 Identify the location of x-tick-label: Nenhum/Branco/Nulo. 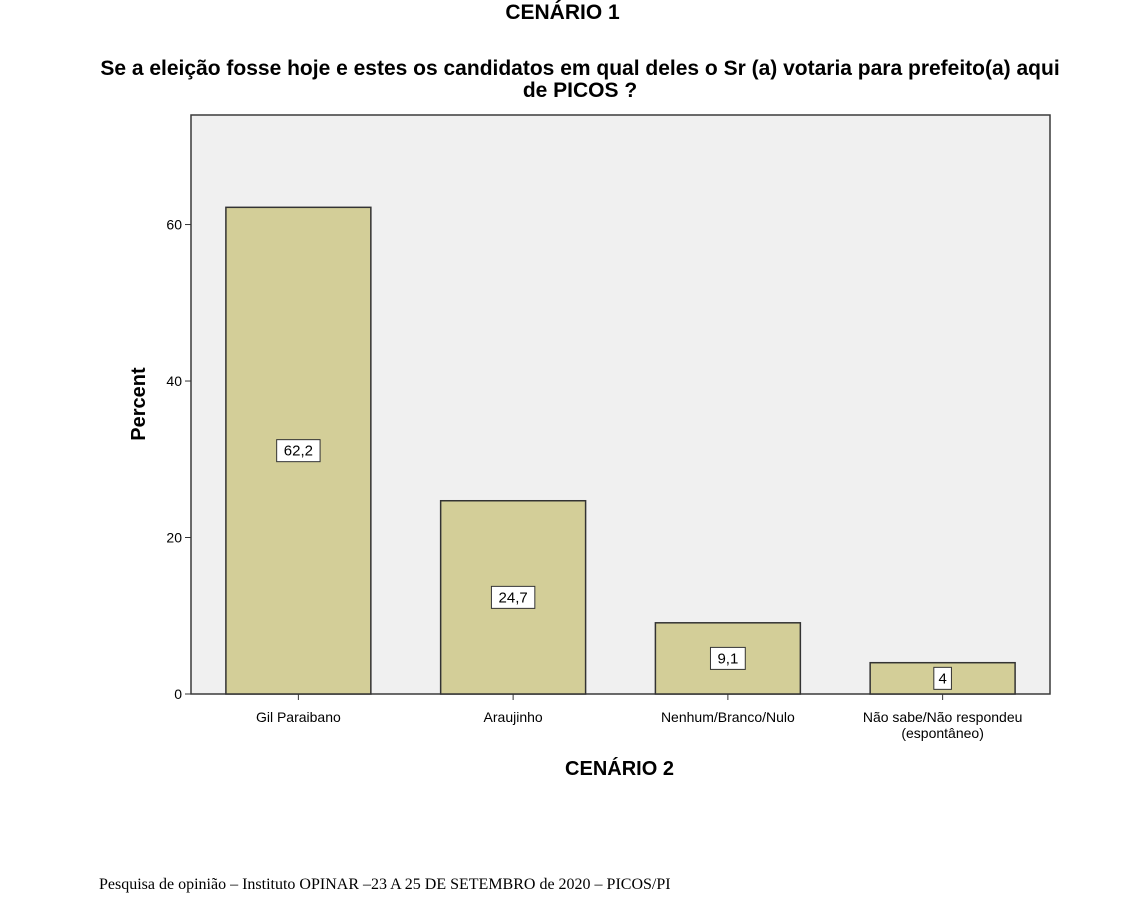
(728, 717).